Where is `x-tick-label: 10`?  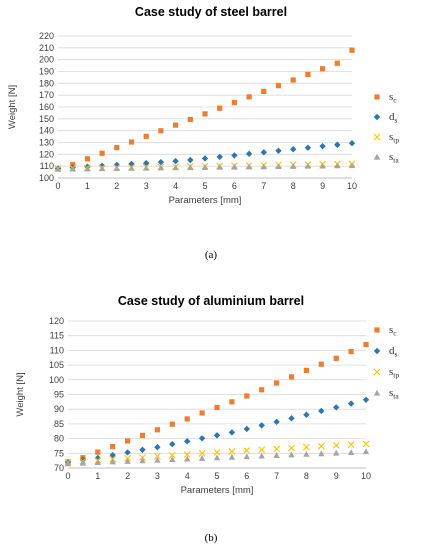
x-tick-label: 10 is located at coordinates (352, 186).